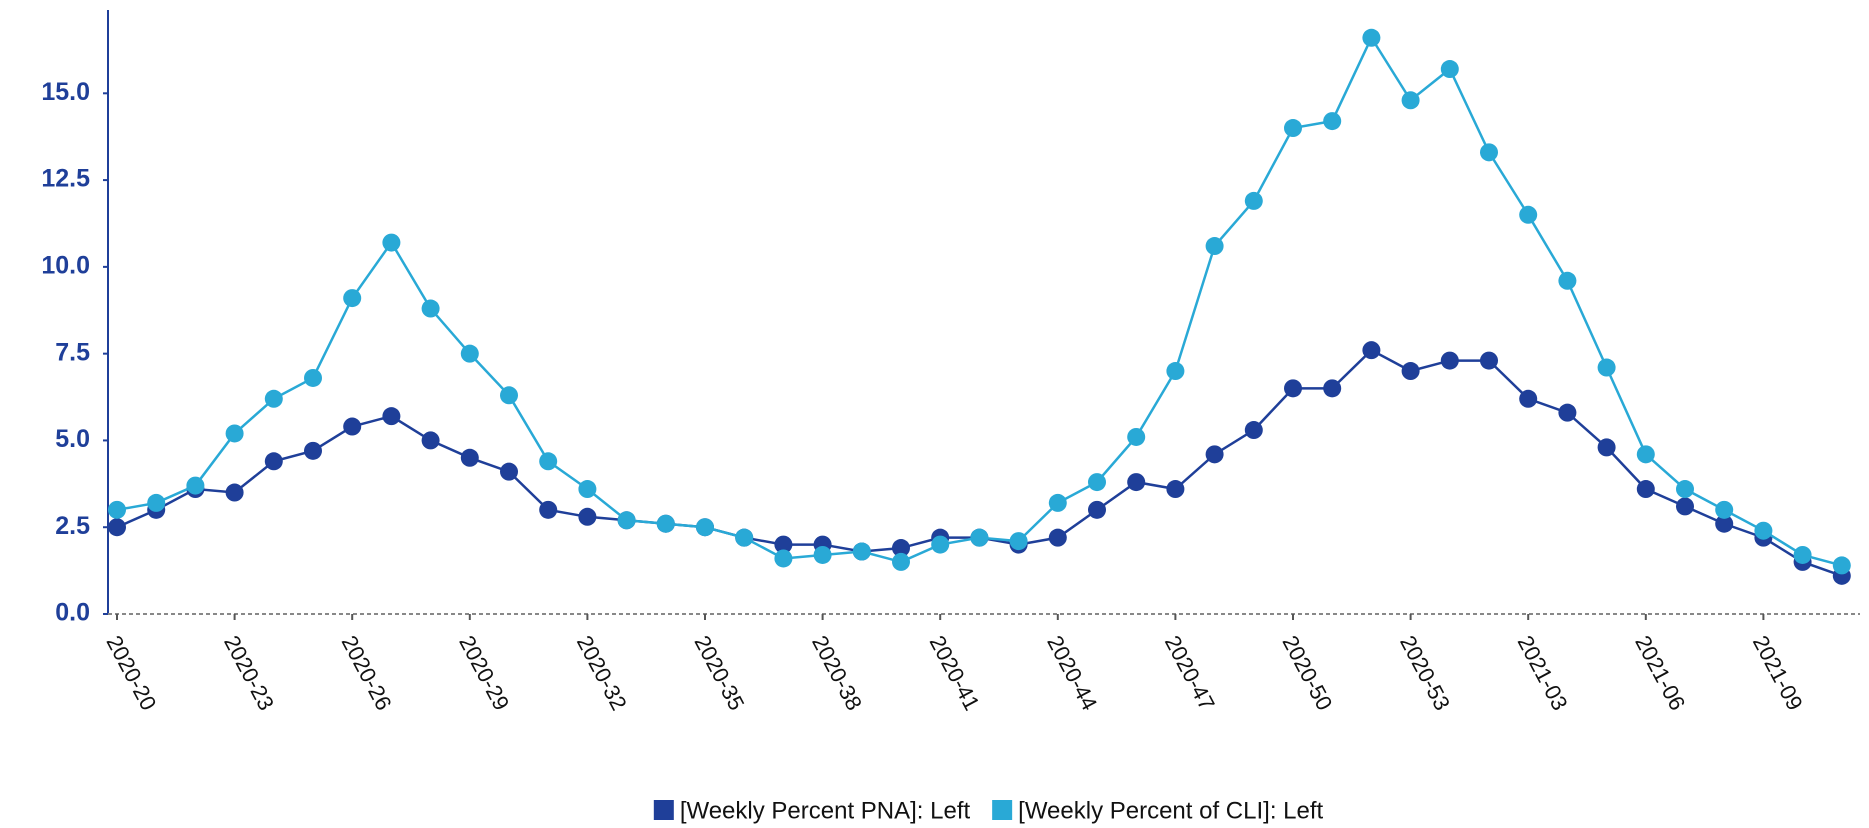 The width and height of the screenshot is (1869, 828). I want to click on y-tick-label: 2.5, so click(72, 526).